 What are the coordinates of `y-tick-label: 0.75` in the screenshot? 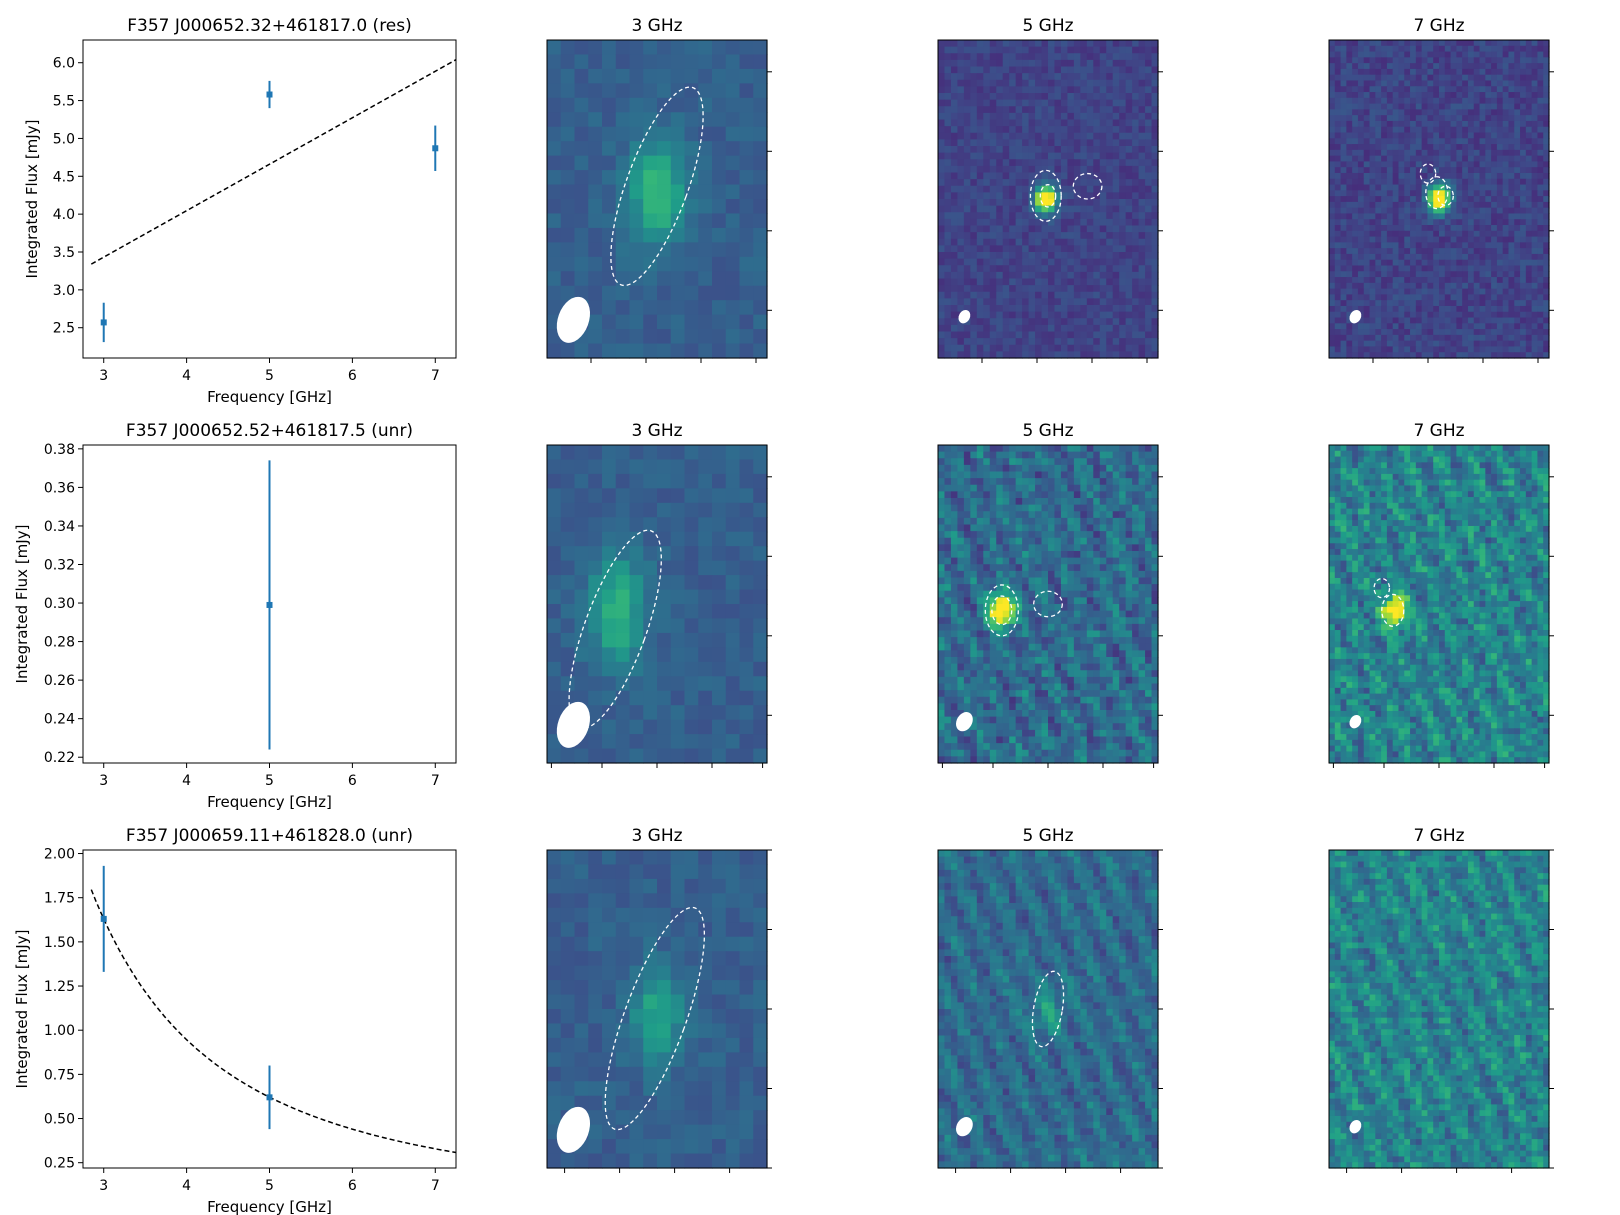 It's located at (59, 1075).